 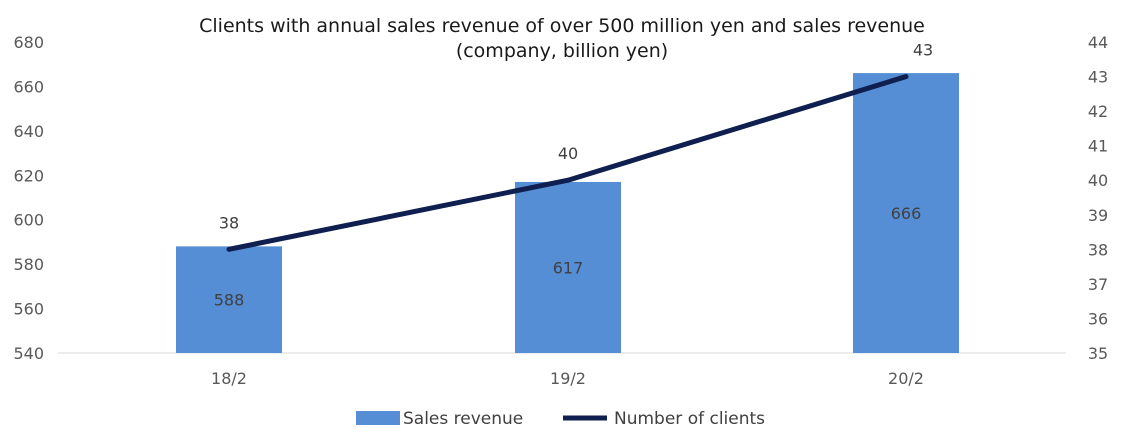 I want to click on line-value-label: 43, so click(x=923, y=50).